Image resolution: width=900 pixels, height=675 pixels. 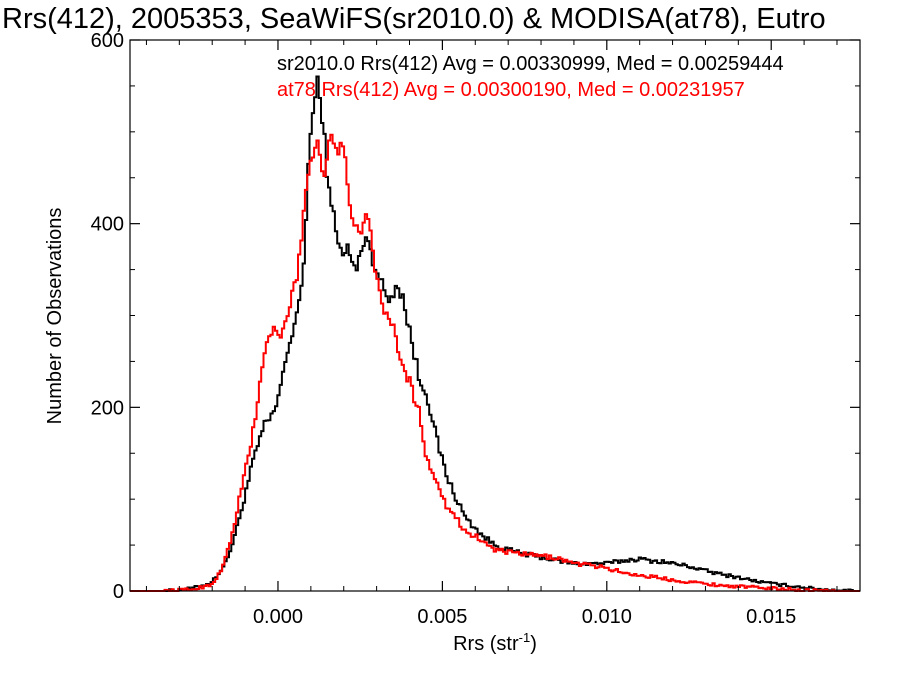 I want to click on x-tick-label: 0.005, so click(x=442, y=617).